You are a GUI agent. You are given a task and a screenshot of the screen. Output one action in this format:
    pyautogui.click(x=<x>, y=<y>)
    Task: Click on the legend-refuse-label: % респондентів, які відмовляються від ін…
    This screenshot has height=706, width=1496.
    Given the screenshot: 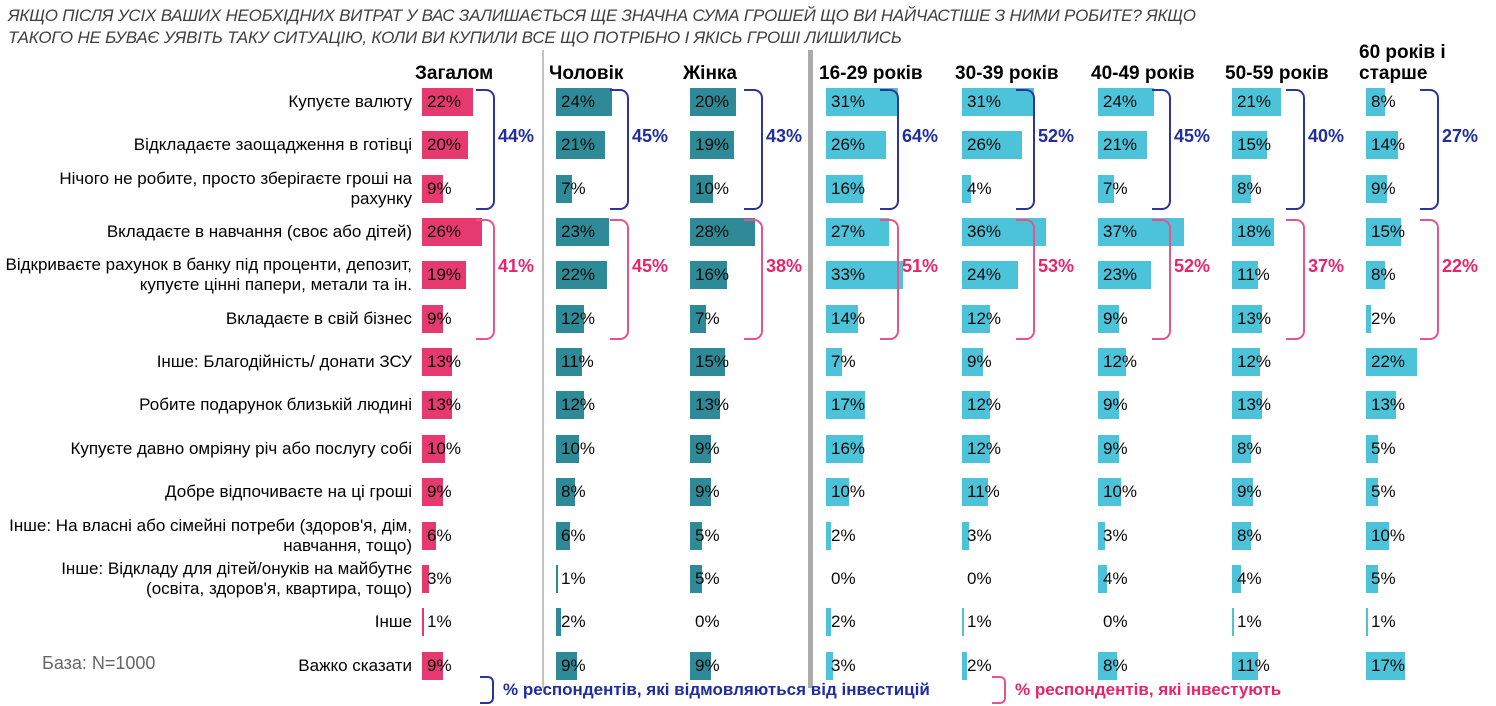 What is the action you would take?
    pyautogui.click(x=716, y=689)
    